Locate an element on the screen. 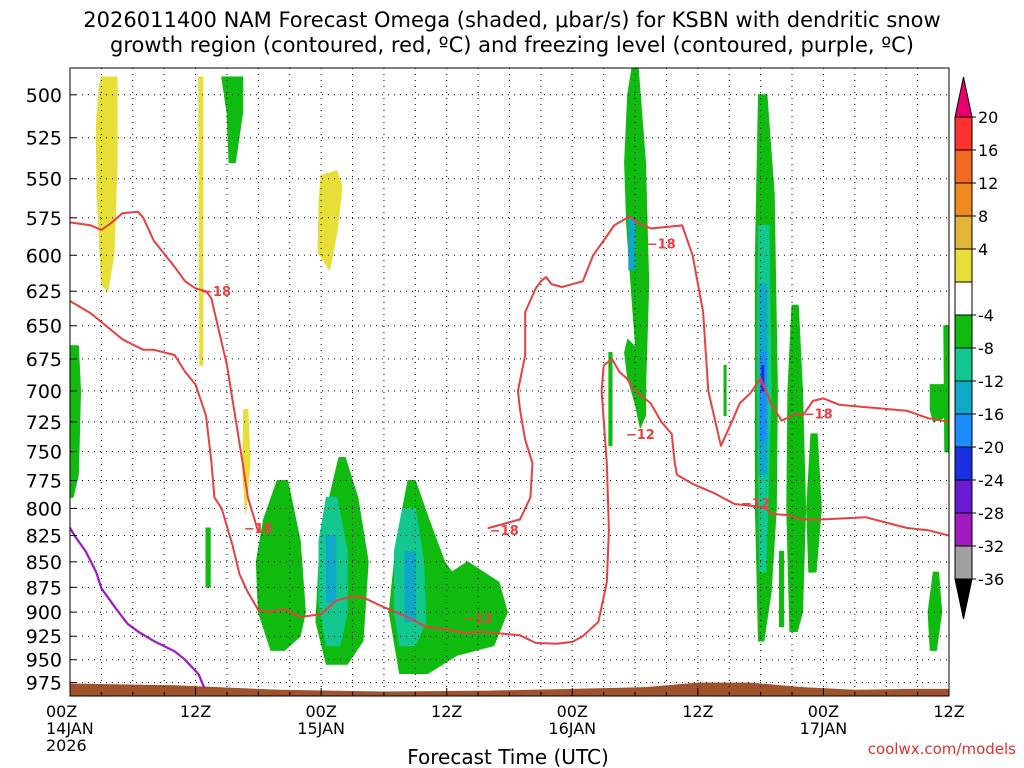 The image size is (1024, 768). y-tick-label-900: 900 is located at coordinates (44, 613).